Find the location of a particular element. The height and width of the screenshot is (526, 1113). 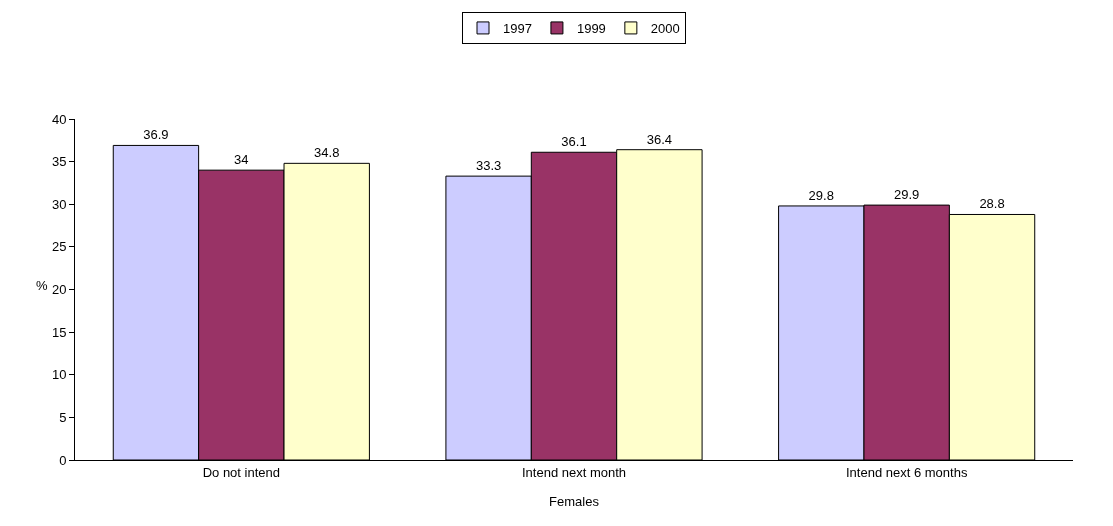

data-label: 34.8 is located at coordinates (327, 153).